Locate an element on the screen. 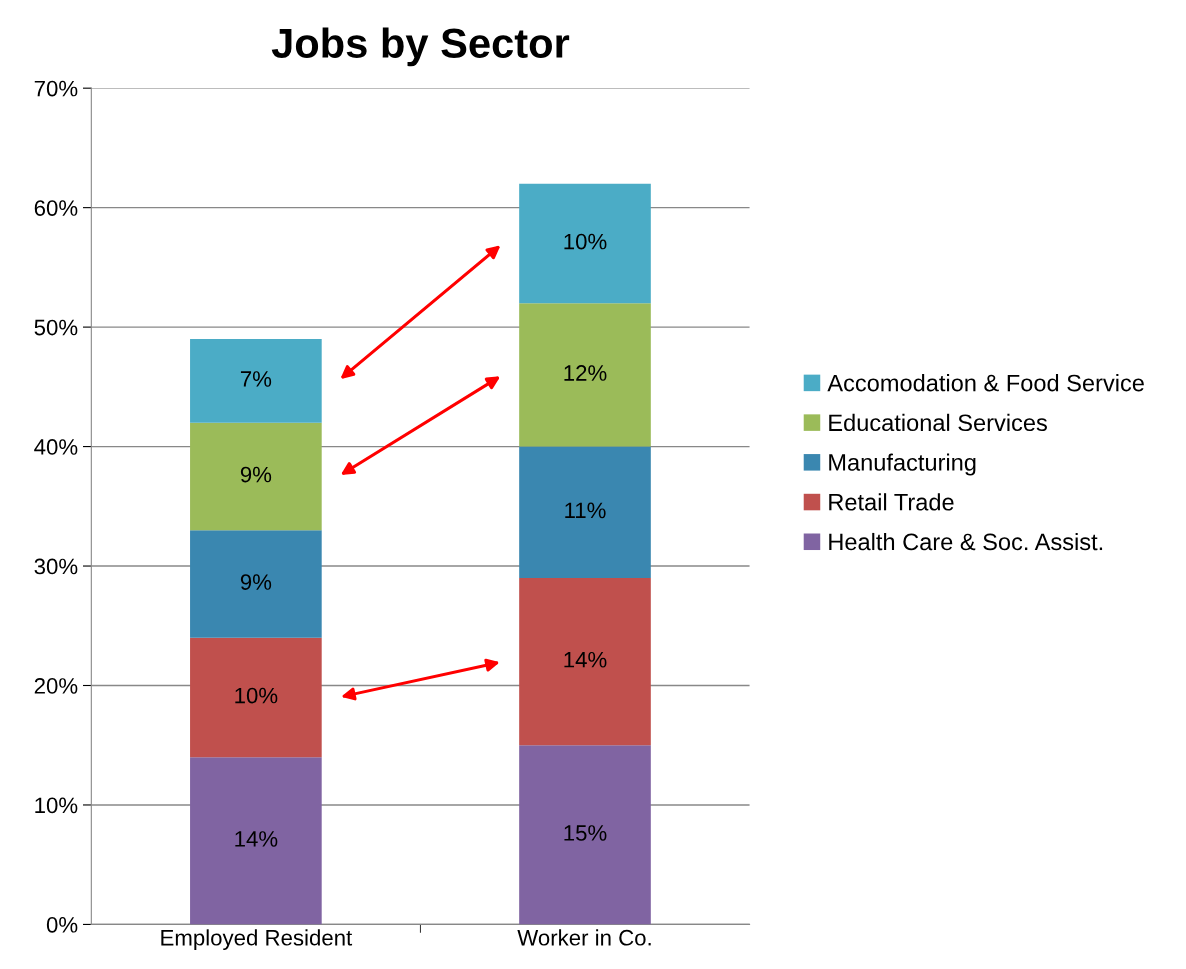 This screenshot has height=969, width=1186. data-label: 7% is located at coordinates (256, 379).